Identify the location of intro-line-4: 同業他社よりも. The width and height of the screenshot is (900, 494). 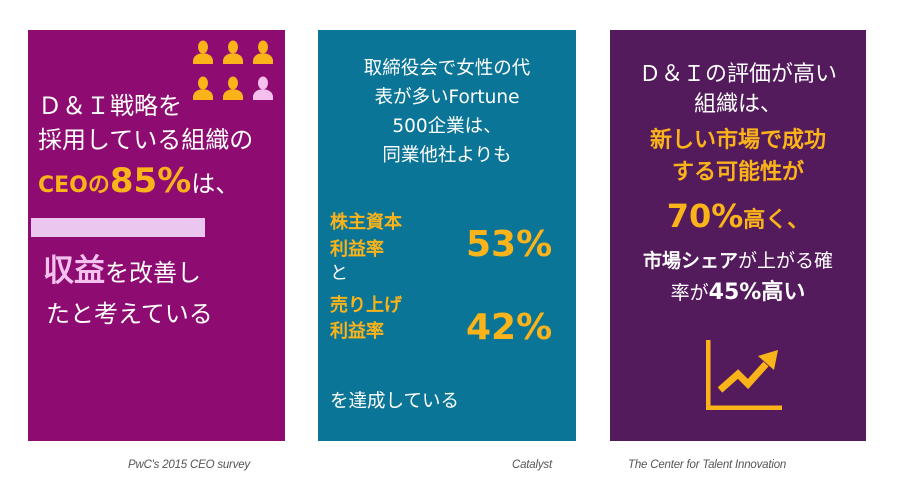
(447, 155).